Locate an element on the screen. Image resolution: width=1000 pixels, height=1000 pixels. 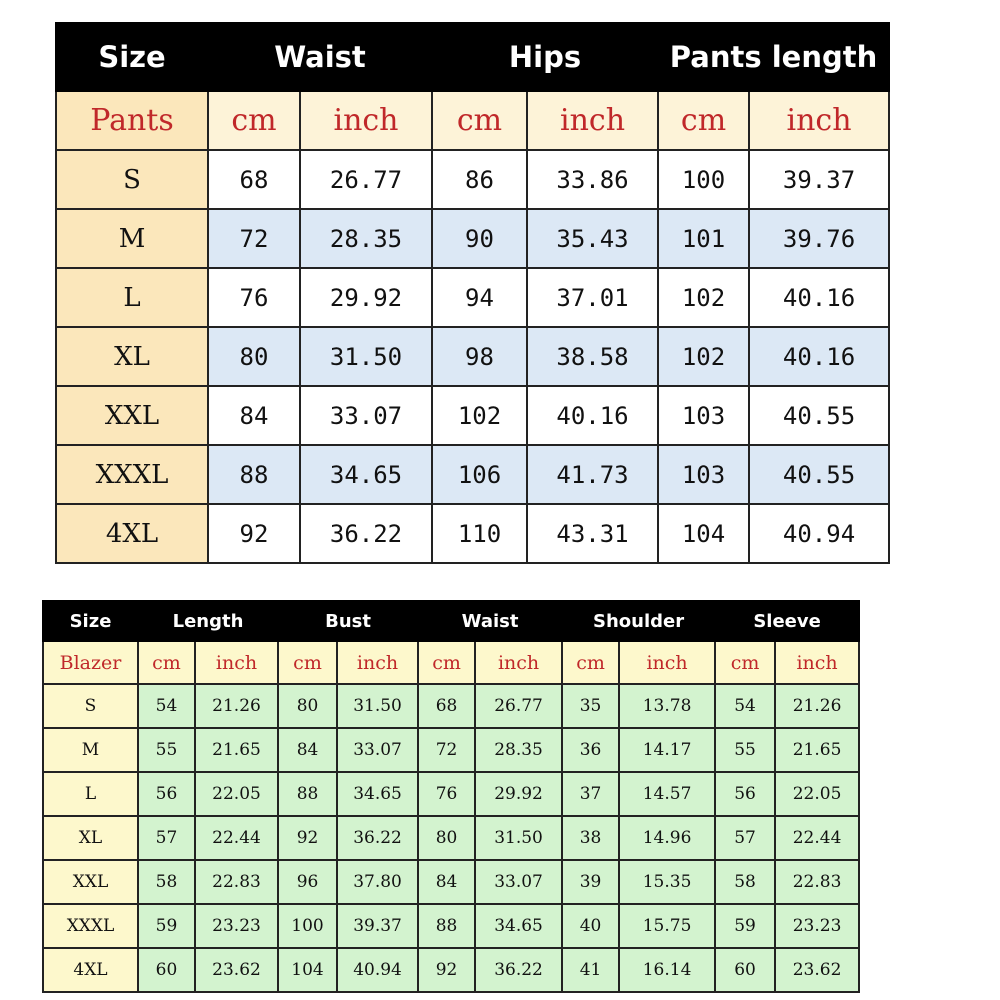
size-cell: S is located at coordinates (132, 179).